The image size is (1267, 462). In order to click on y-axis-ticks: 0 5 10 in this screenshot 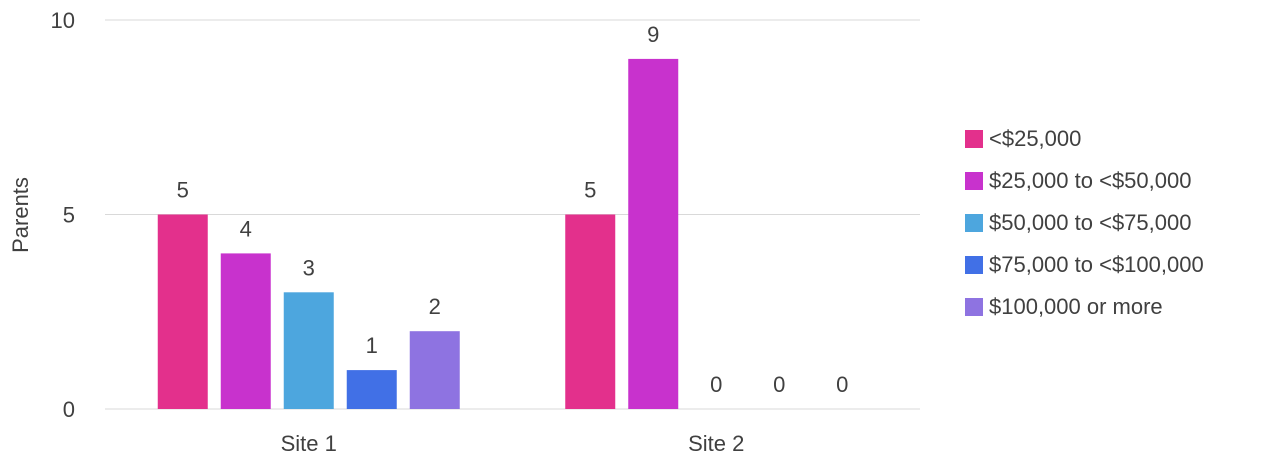, I will do `click(63, 215)`.